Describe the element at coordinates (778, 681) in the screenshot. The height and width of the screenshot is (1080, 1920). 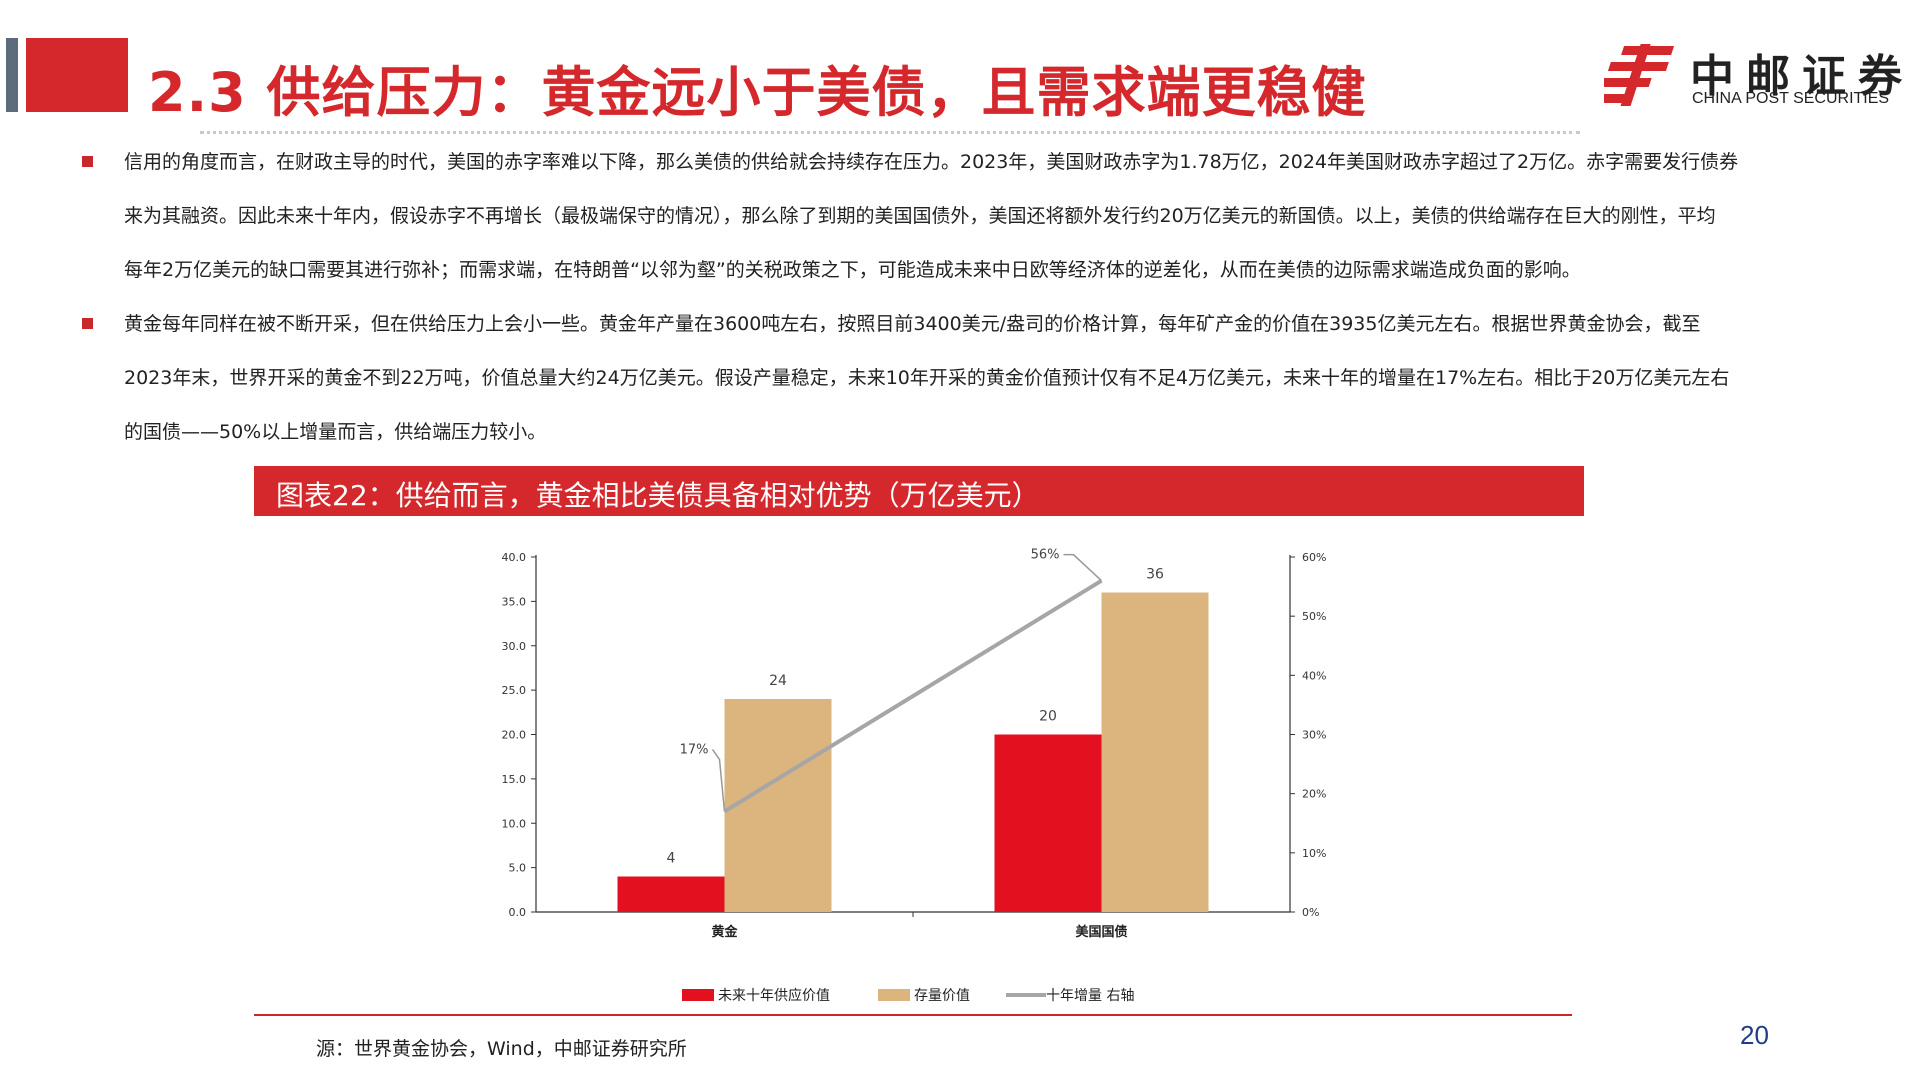
I see `bar-stock-data-label: 24` at that location.